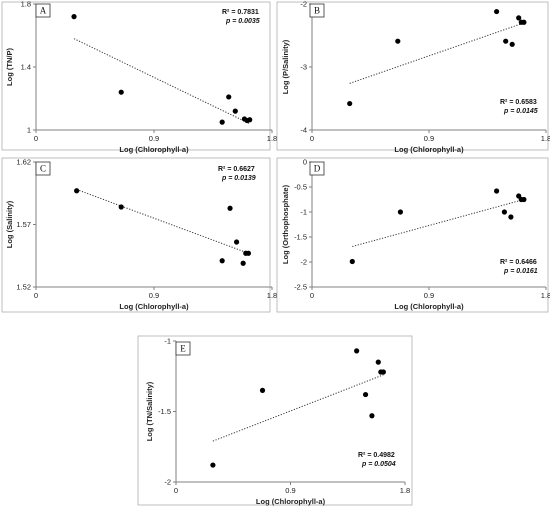 The image size is (550, 509). I want to click on panel-letter: B, so click(317, 11).